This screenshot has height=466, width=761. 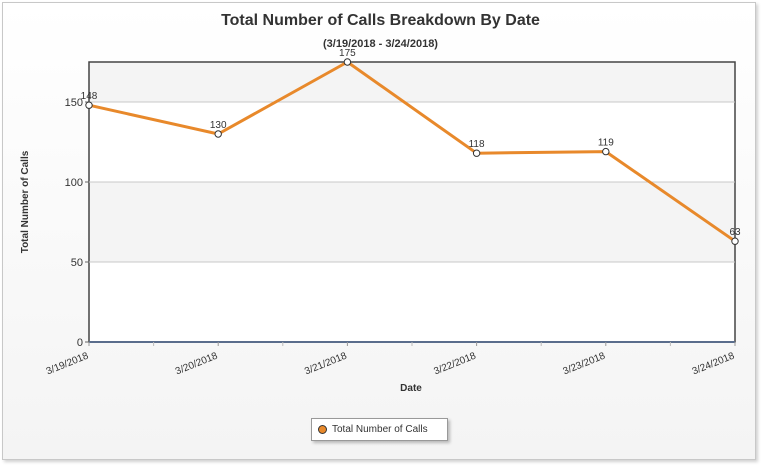 What do you see at coordinates (347, 53) in the screenshot?
I see `data-label: 175` at bounding box center [347, 53].